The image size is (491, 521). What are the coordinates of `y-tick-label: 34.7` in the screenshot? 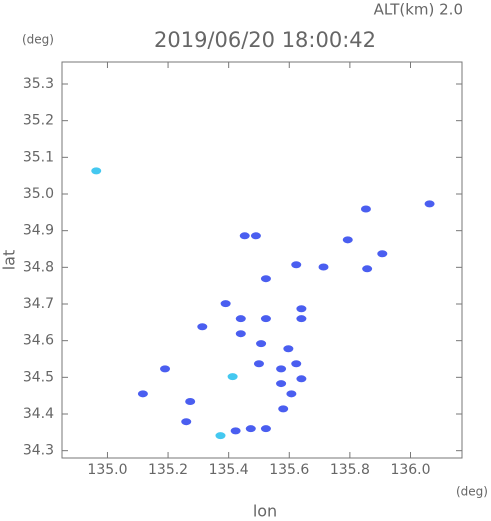 It's located at (38, 304).